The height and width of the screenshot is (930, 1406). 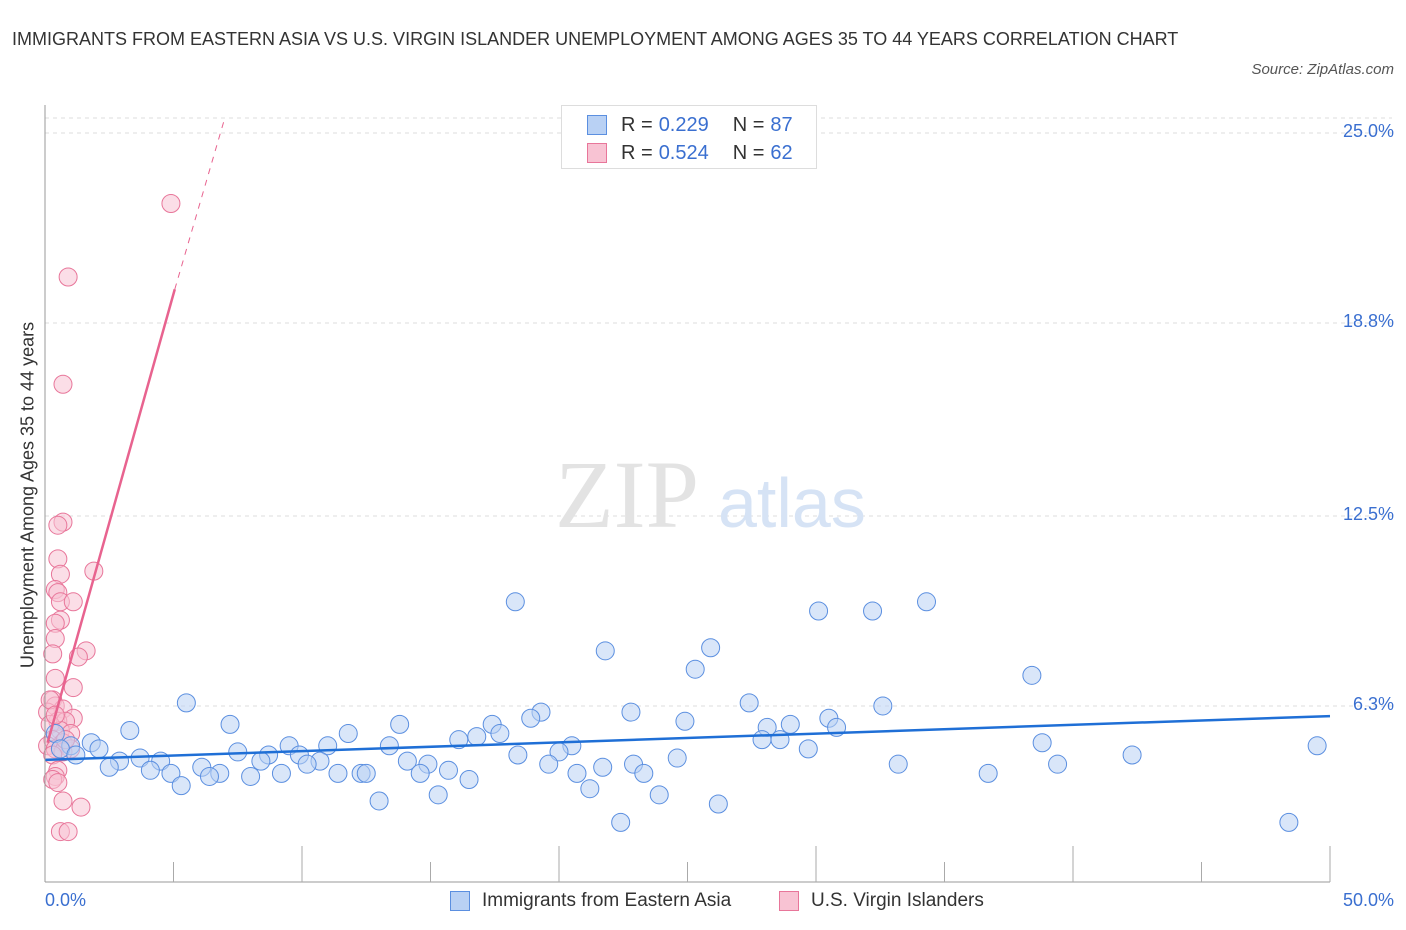 What do you see at coordinates (792, 503) in the screenshot?
I see `watermark-atlas: atlas` at bounding box center [792, 503].